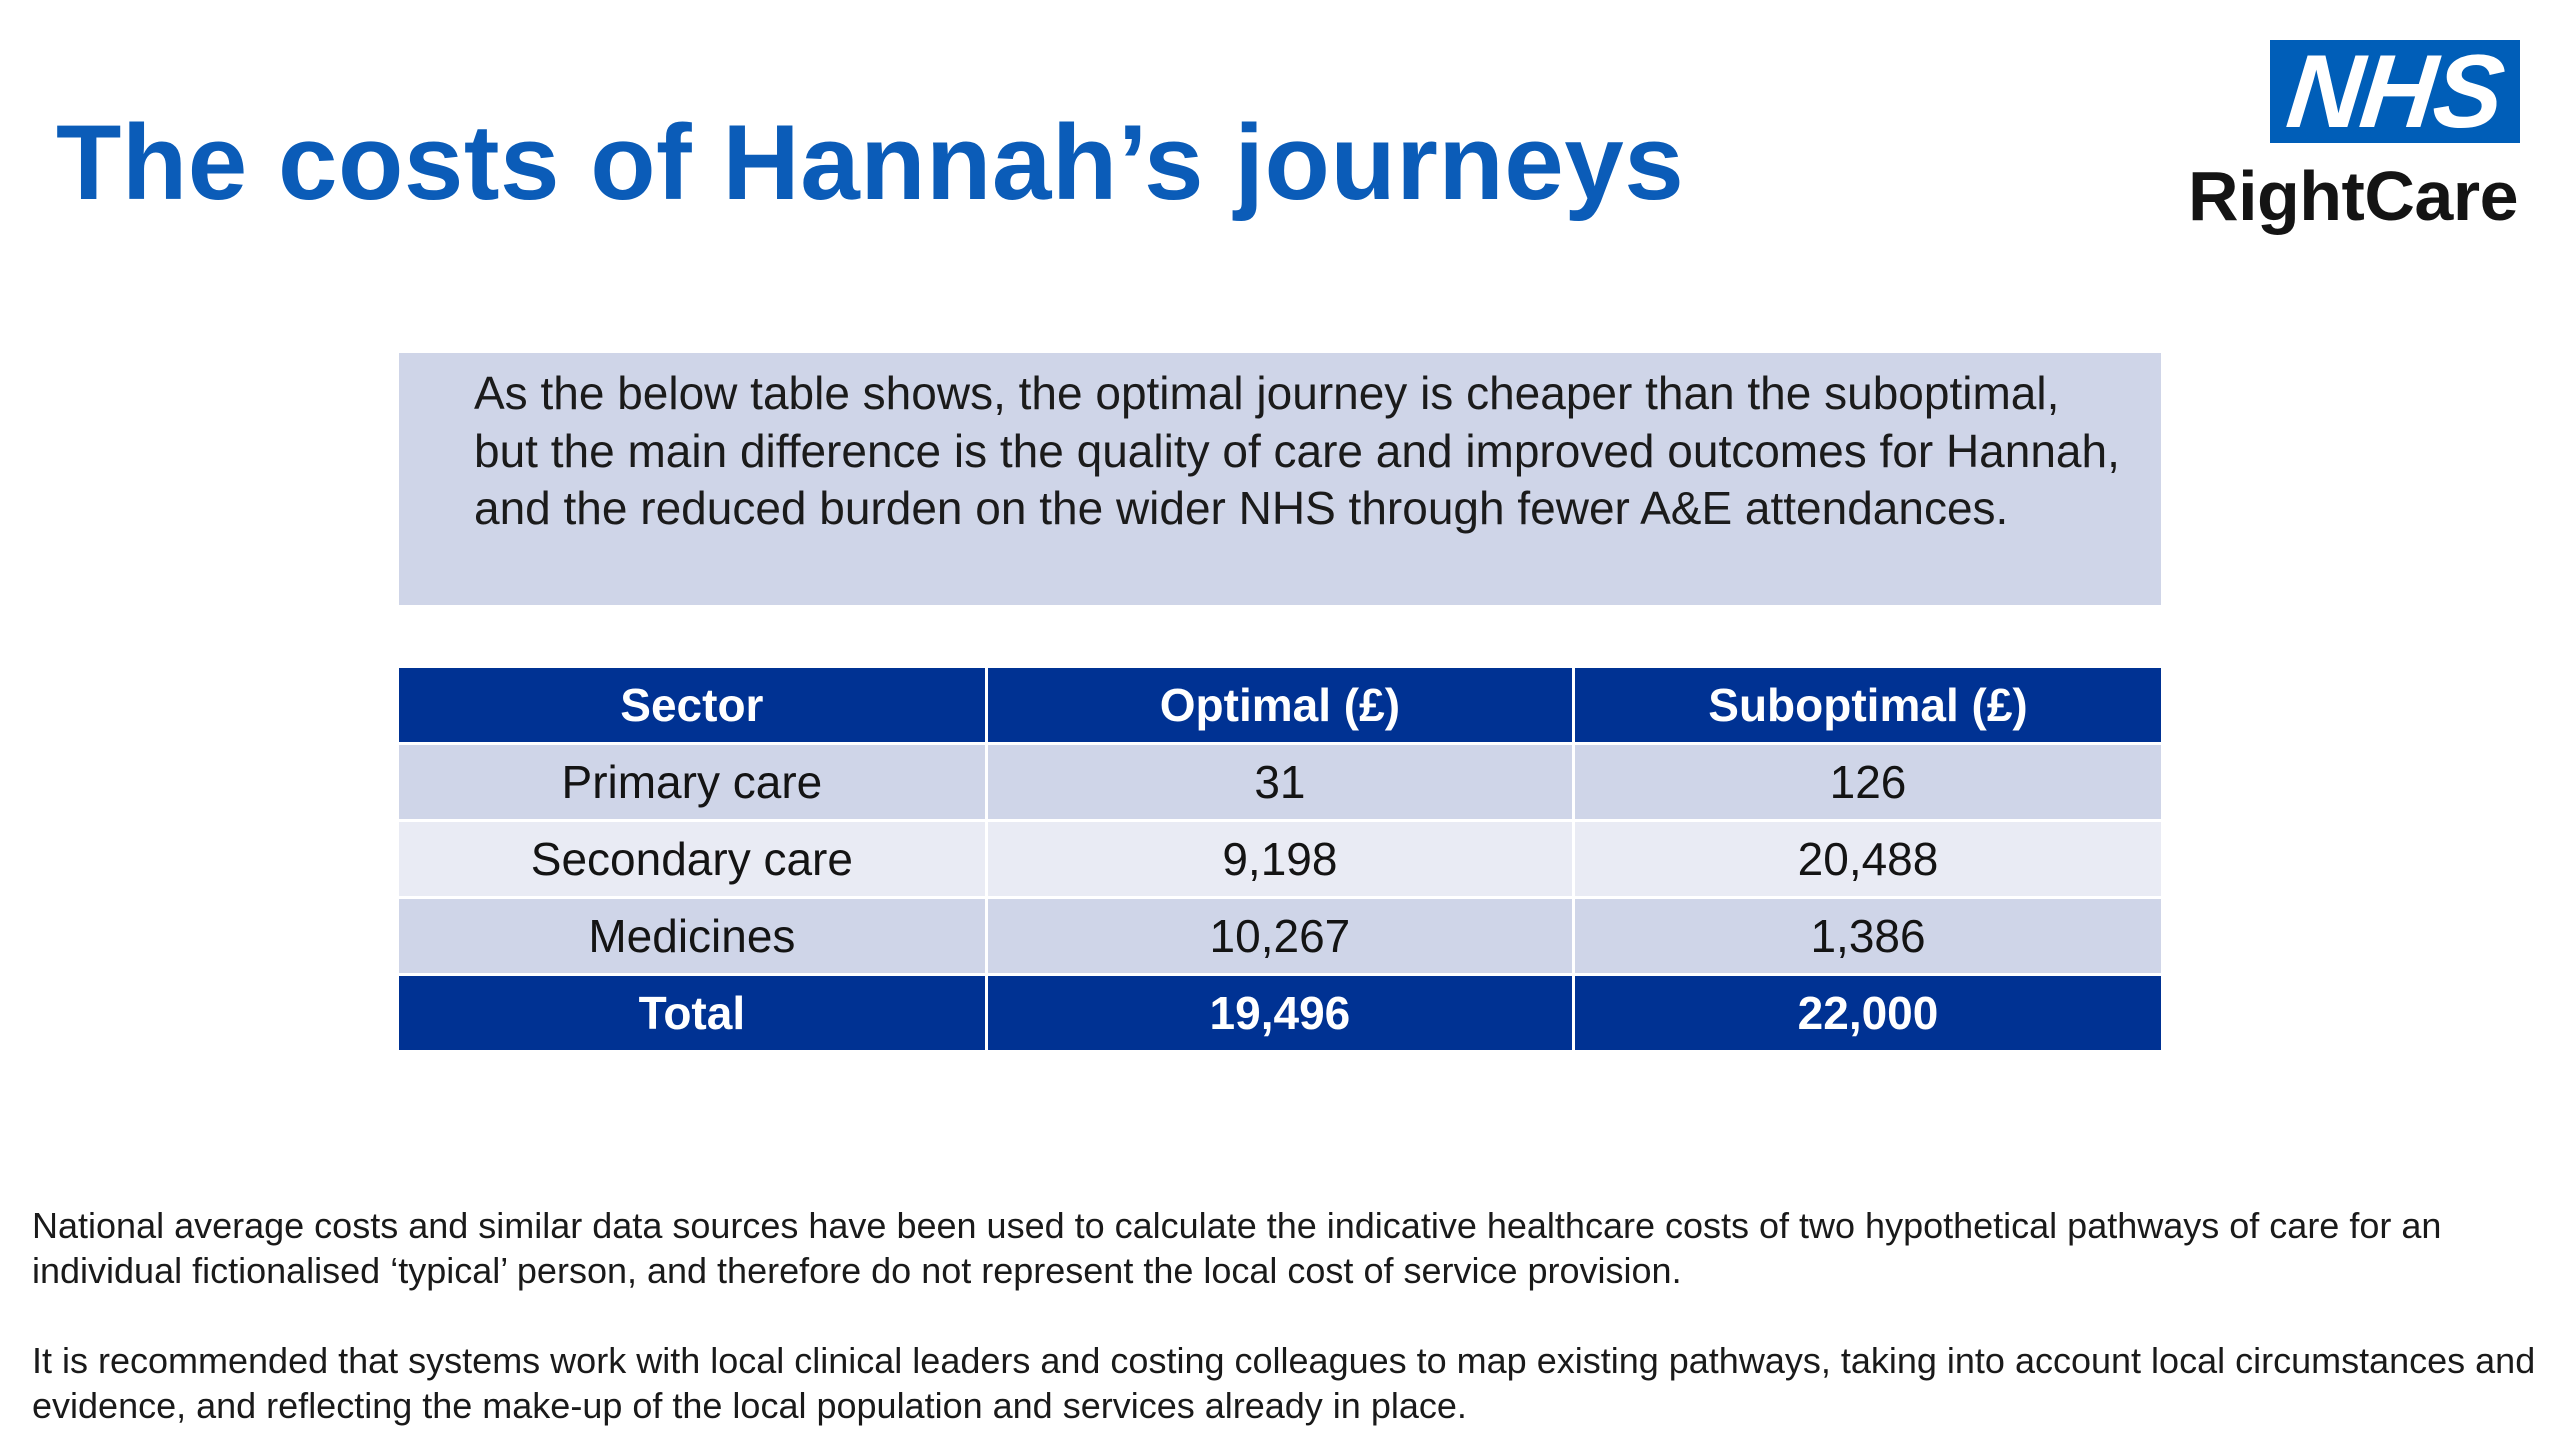 The width and height of the screenshot is (2560, 1440). Describe the element at coordinates (2353, 196) in the screenshot. I see `rightcare-logo-text: RightCare` at that location.